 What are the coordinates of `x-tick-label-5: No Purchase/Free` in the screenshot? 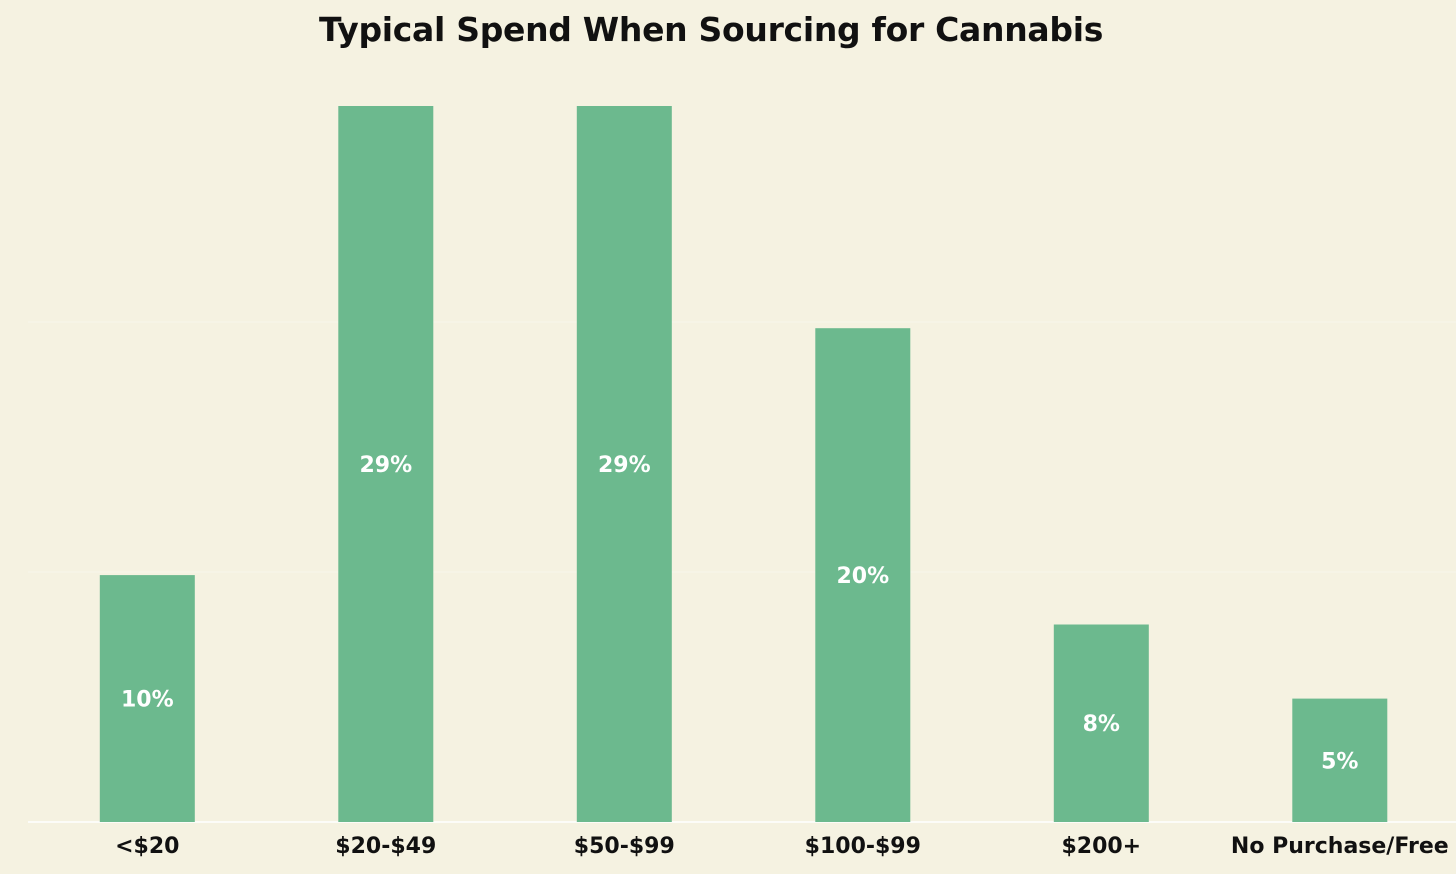 It's located at (1340, 846).